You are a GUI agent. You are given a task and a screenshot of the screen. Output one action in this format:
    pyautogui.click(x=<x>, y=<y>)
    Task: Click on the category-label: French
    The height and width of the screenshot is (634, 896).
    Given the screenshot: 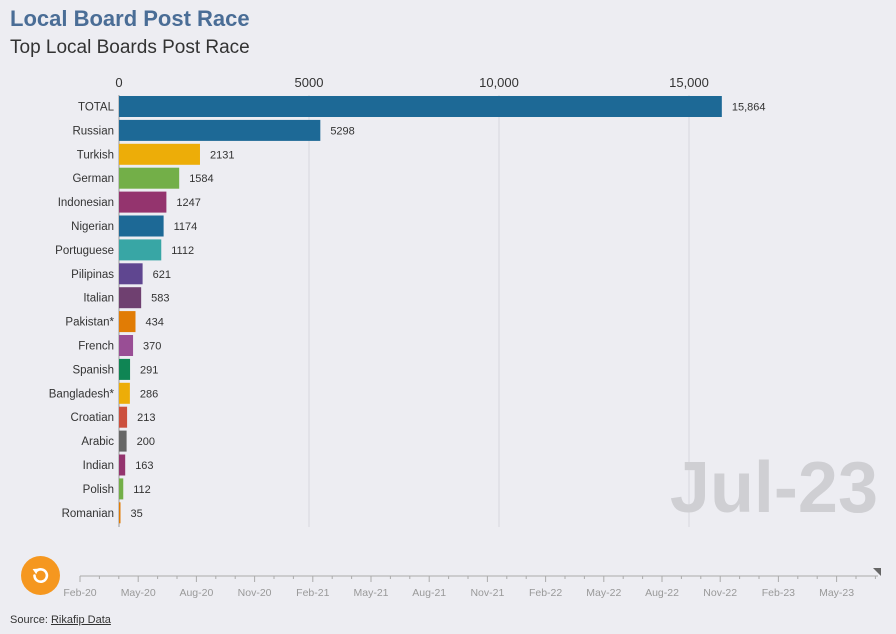 What is the action you would take?
    pyautogui.click(x=96, y=347)
    